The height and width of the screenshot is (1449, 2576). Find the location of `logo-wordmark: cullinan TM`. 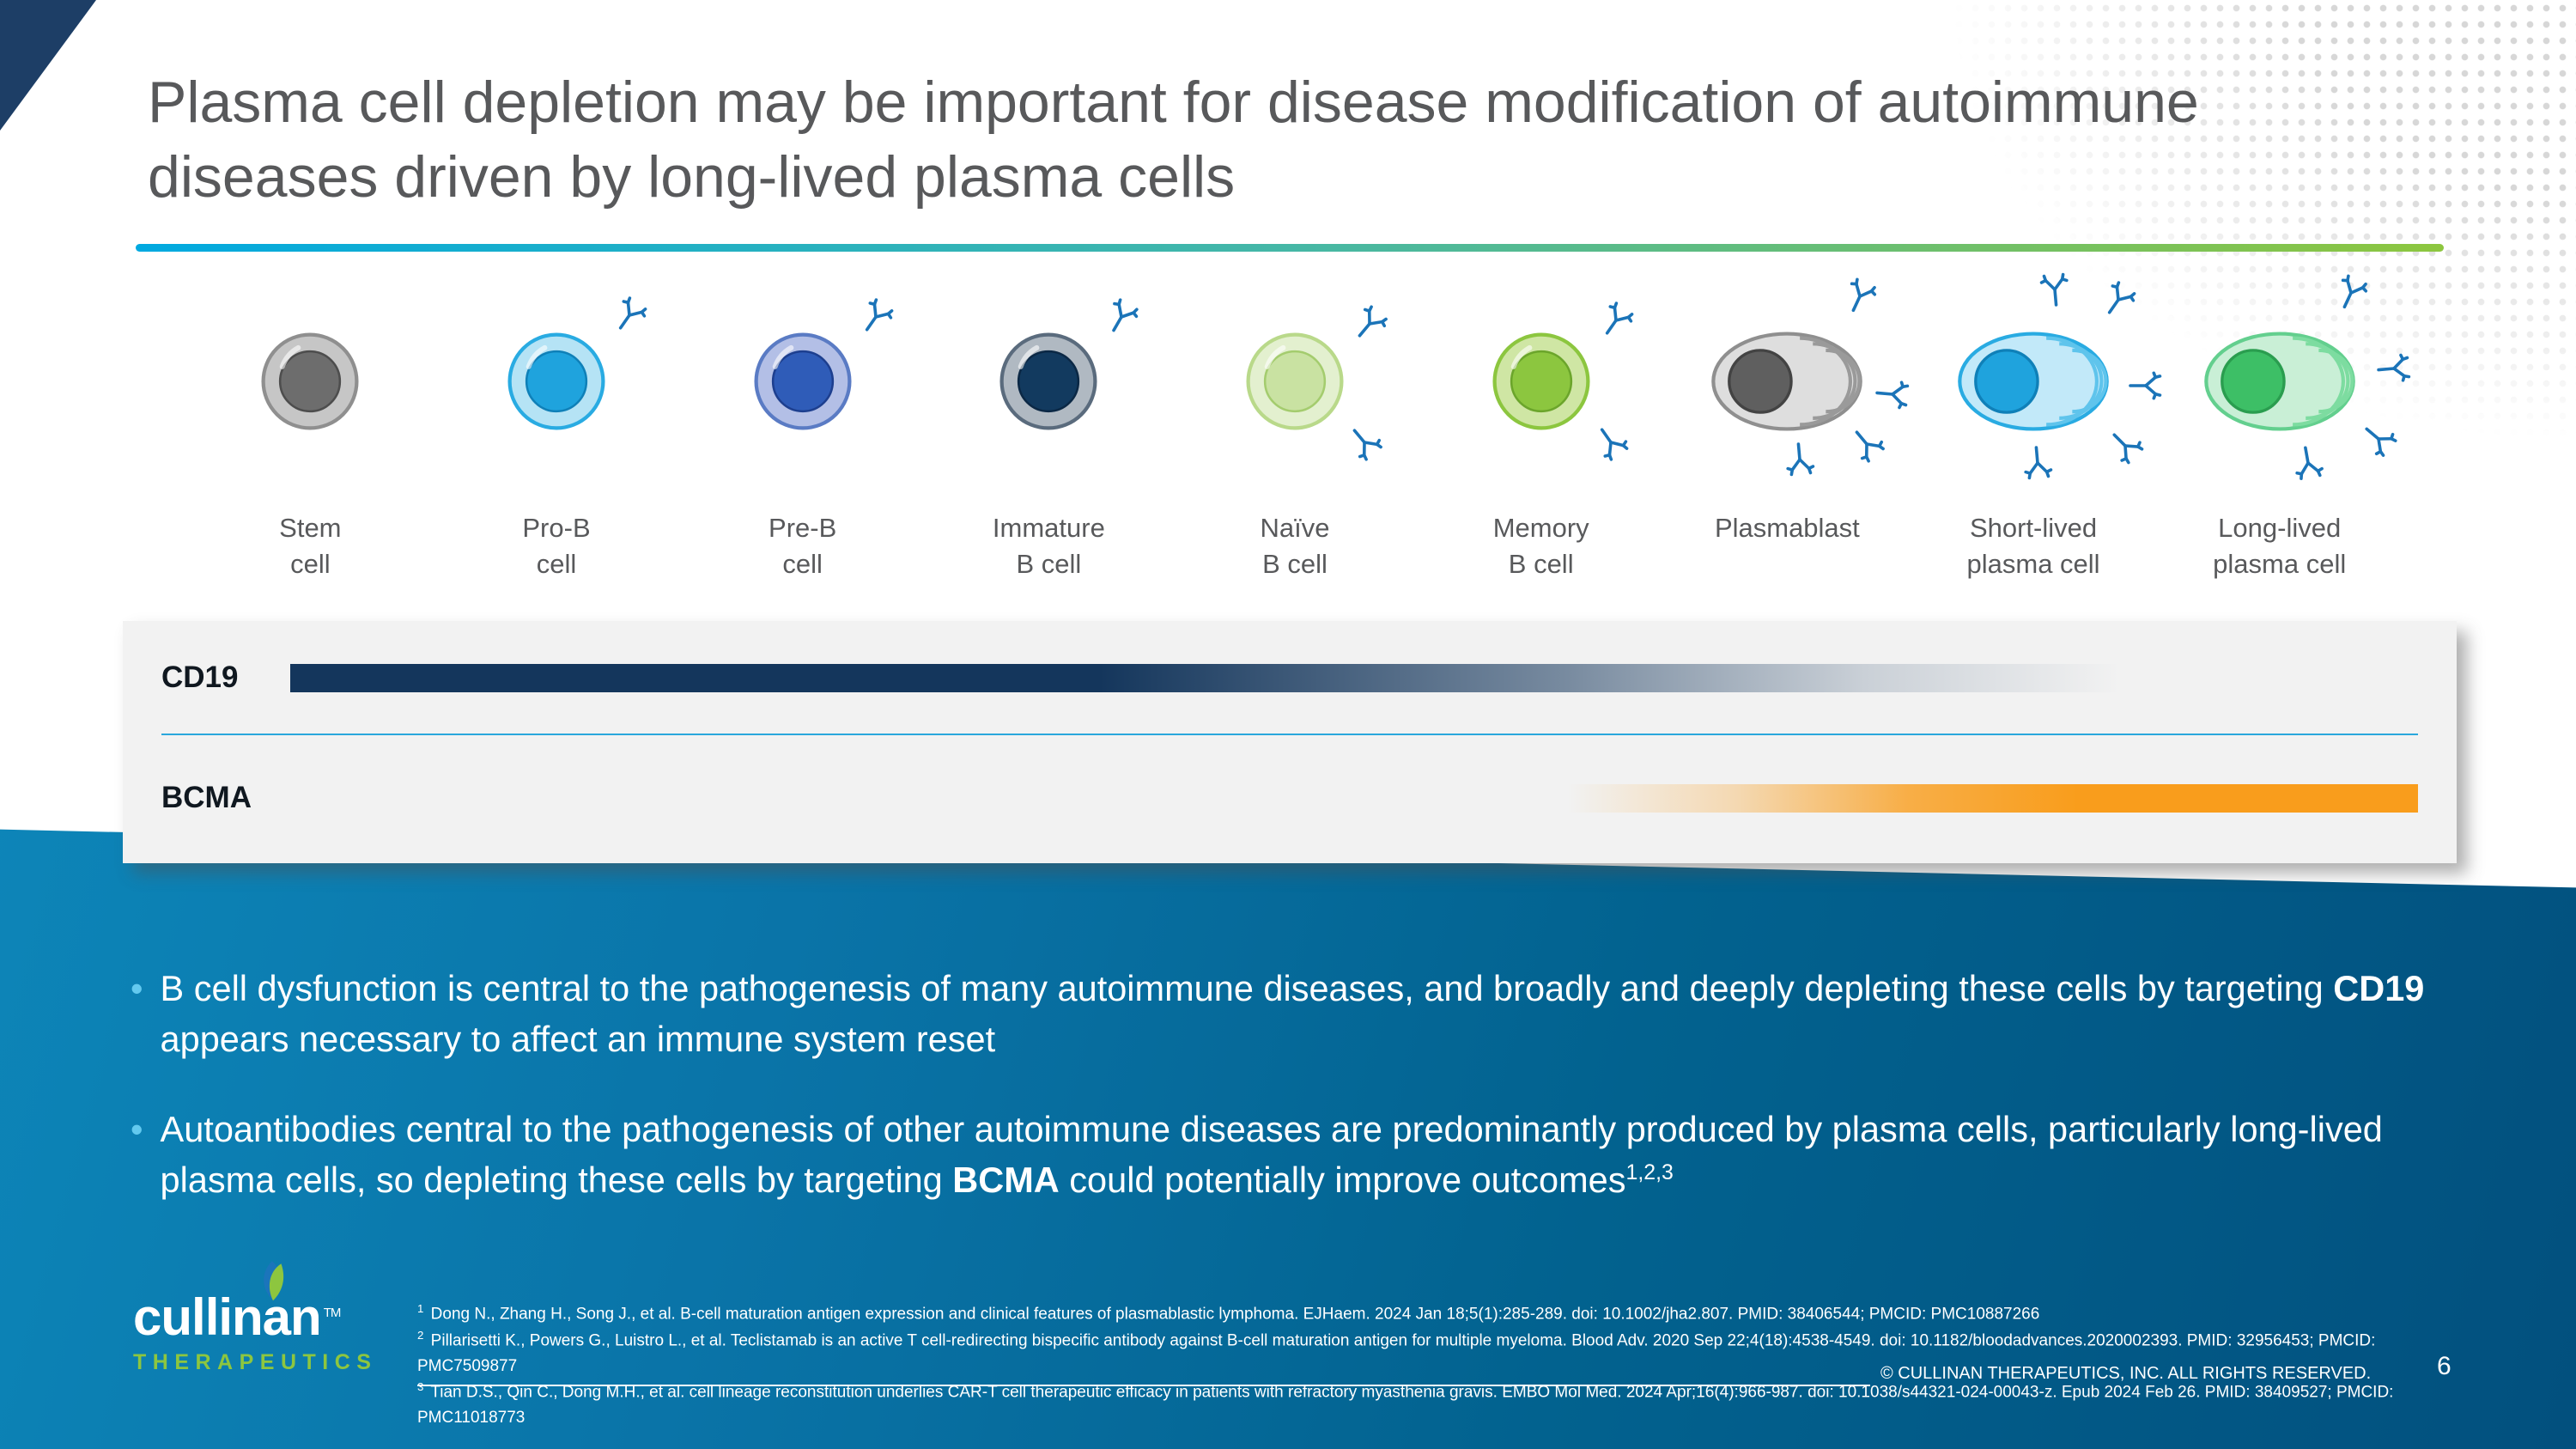

logo-wordmark: cullinan TM is located at coordinates (279, 1317).